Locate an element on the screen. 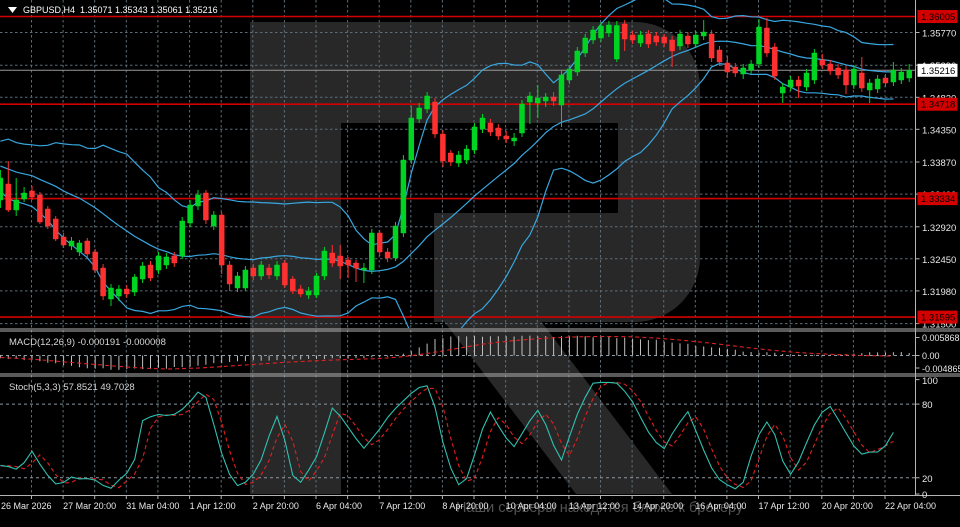  svg-text: 7 Apr 12:00 is located at coordinates (402, 506).